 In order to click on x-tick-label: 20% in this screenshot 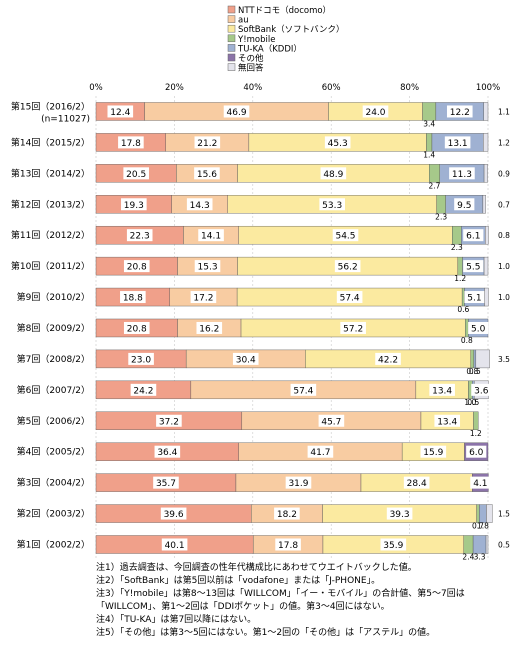, I will do `click(174, 88)`.